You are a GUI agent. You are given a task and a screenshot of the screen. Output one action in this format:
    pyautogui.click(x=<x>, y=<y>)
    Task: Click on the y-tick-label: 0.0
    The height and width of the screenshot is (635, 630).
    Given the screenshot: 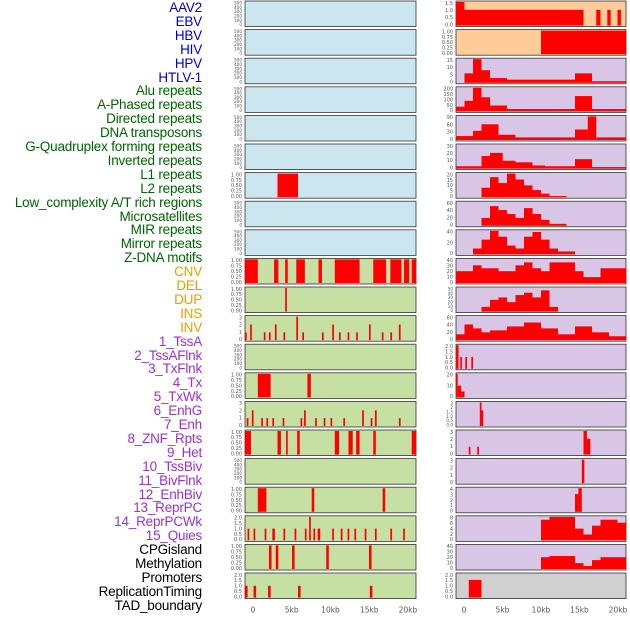 What is the action you would take?
    pyautogui.click(x=449, y=369)
    